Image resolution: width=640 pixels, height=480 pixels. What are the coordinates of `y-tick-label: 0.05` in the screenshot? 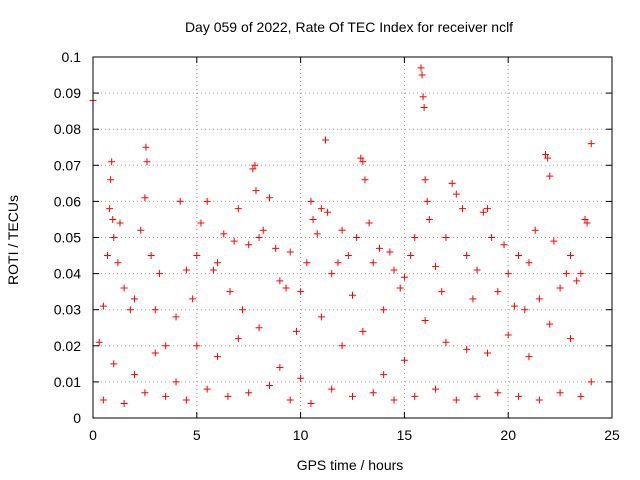 It's located at (67, 238).